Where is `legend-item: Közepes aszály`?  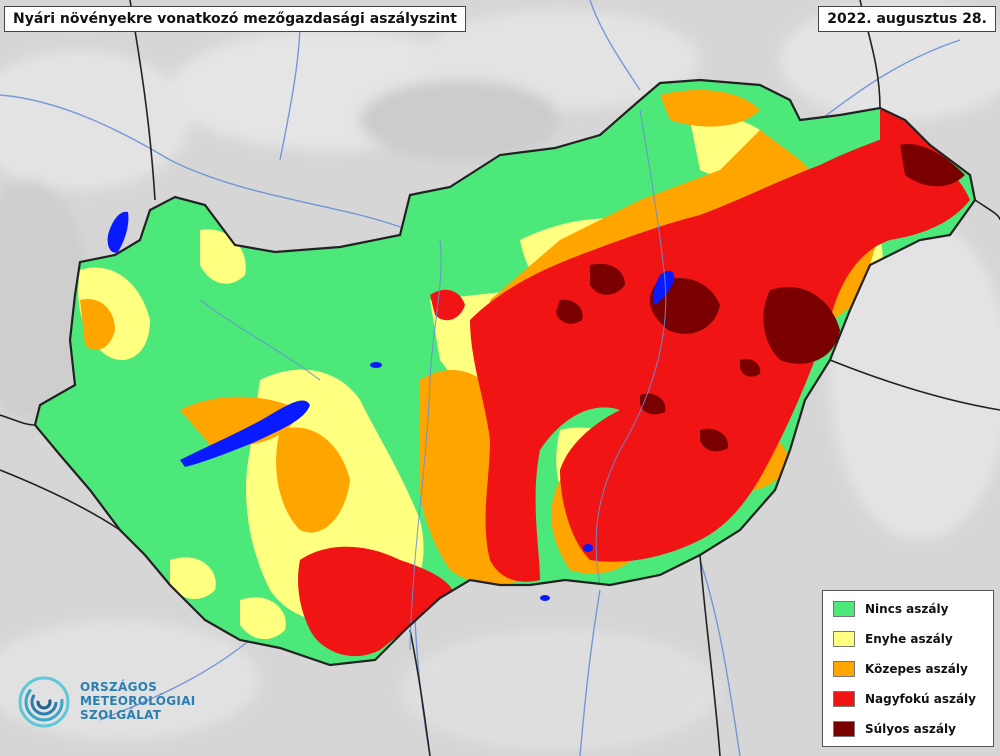
legend-item: Közepes aszály is located at coordinates (908, 669).